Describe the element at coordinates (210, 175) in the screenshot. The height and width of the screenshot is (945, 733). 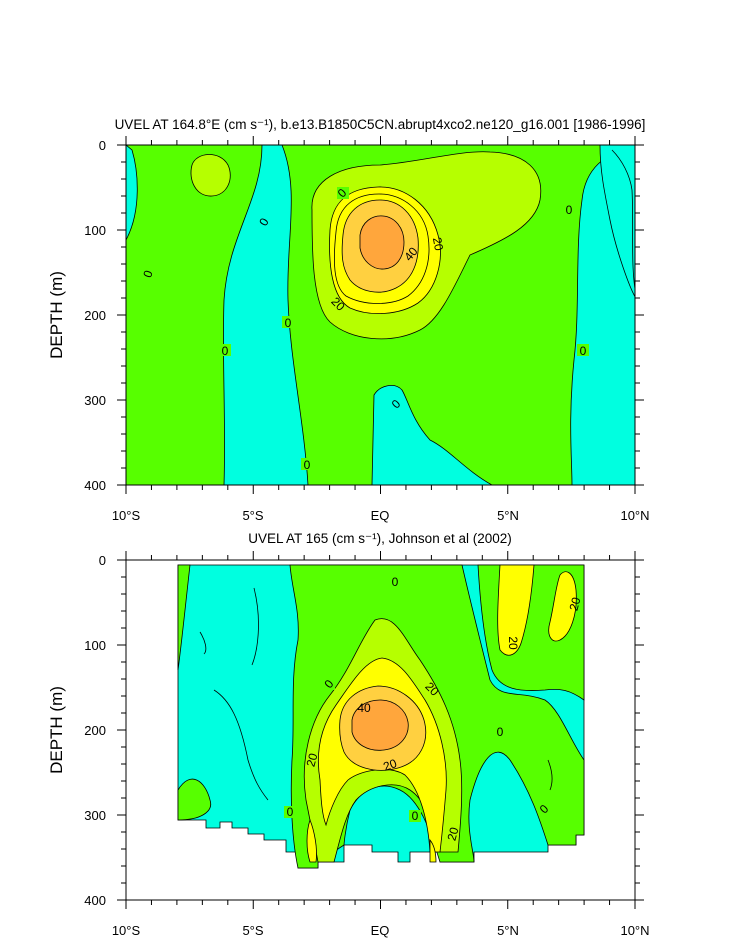
I see `fill-10-20-blob-west` at that location.